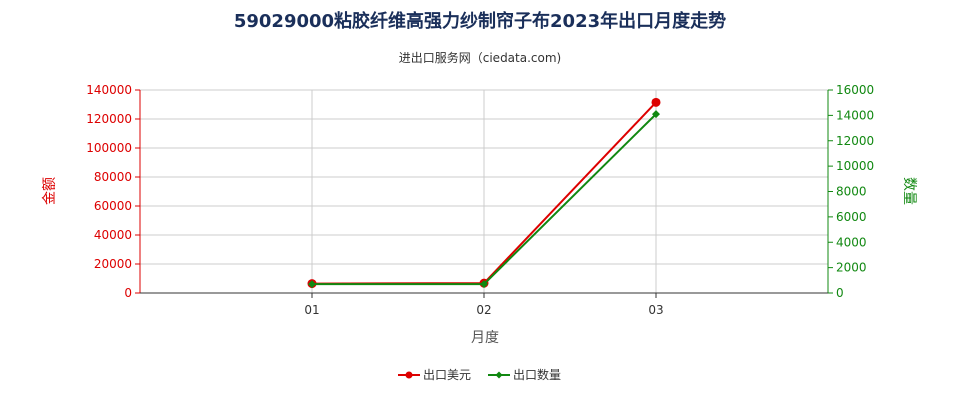 The height and width of the screenshot is (404, 960). Describe the element at coordinates (109, 119) in the screenshot. I see `y-left-tick-label: 120000` at that location.